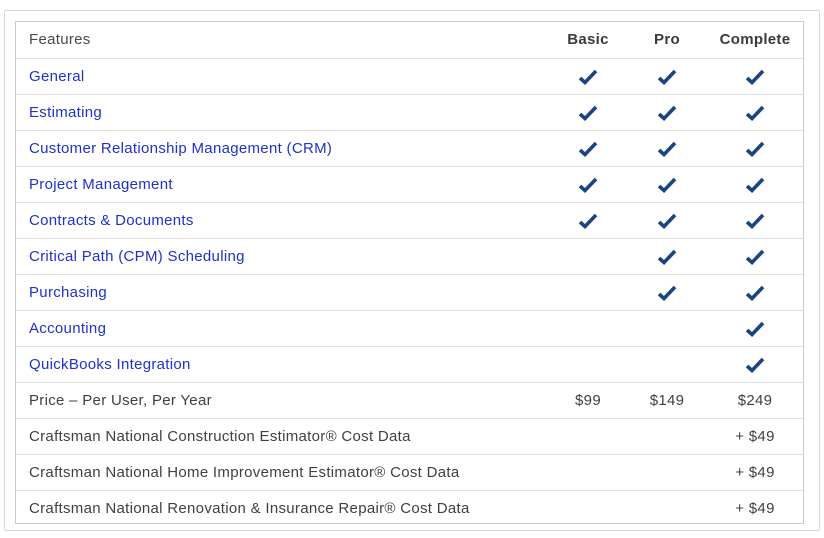 The image size is (824, 538). Describe the element at coordinates (110, 364) in the screenshot. I see `feature-link: QuickBooks Integration` at that location.